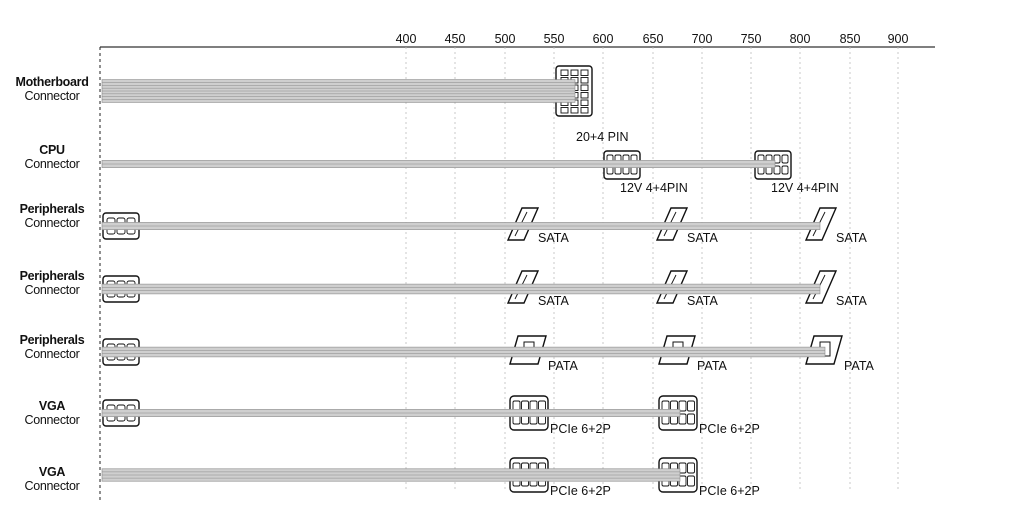 Image resolution: width=1024 pixels, height=521 pixels. I want to click on row-label-motherboard: Motherboard Connector, so click(52, 89).